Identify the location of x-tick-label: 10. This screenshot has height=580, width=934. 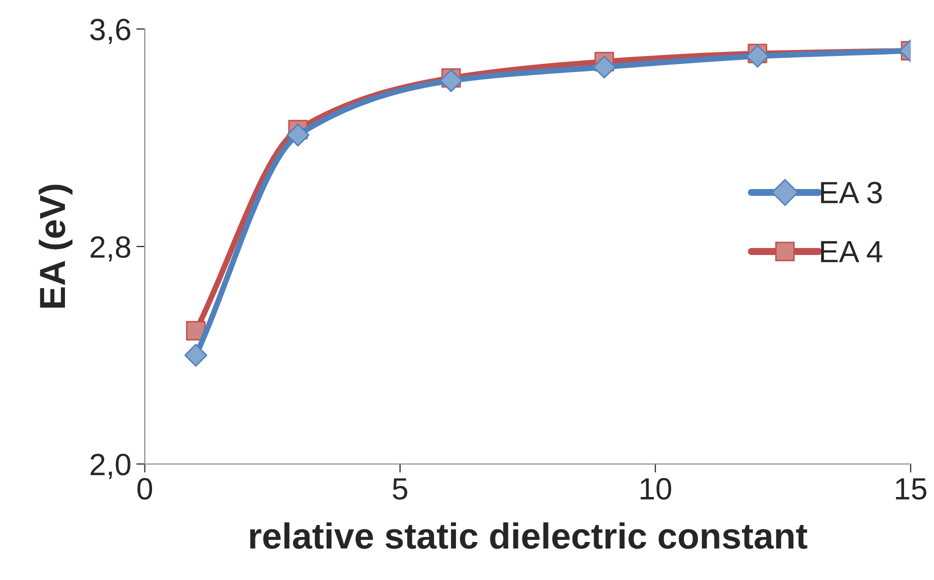
(656, 489).